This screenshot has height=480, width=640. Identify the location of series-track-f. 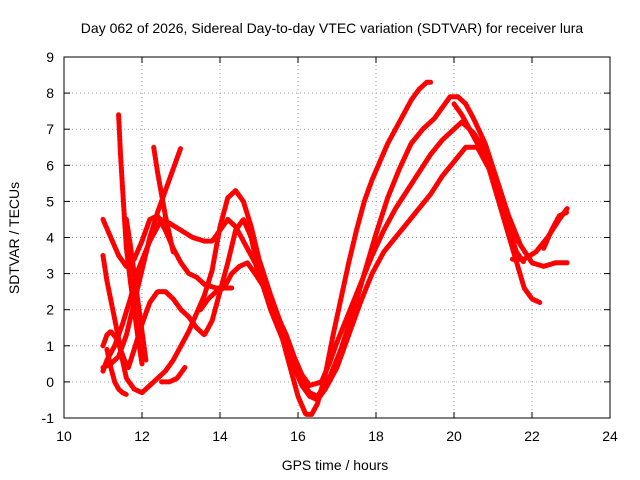
(142, 257).